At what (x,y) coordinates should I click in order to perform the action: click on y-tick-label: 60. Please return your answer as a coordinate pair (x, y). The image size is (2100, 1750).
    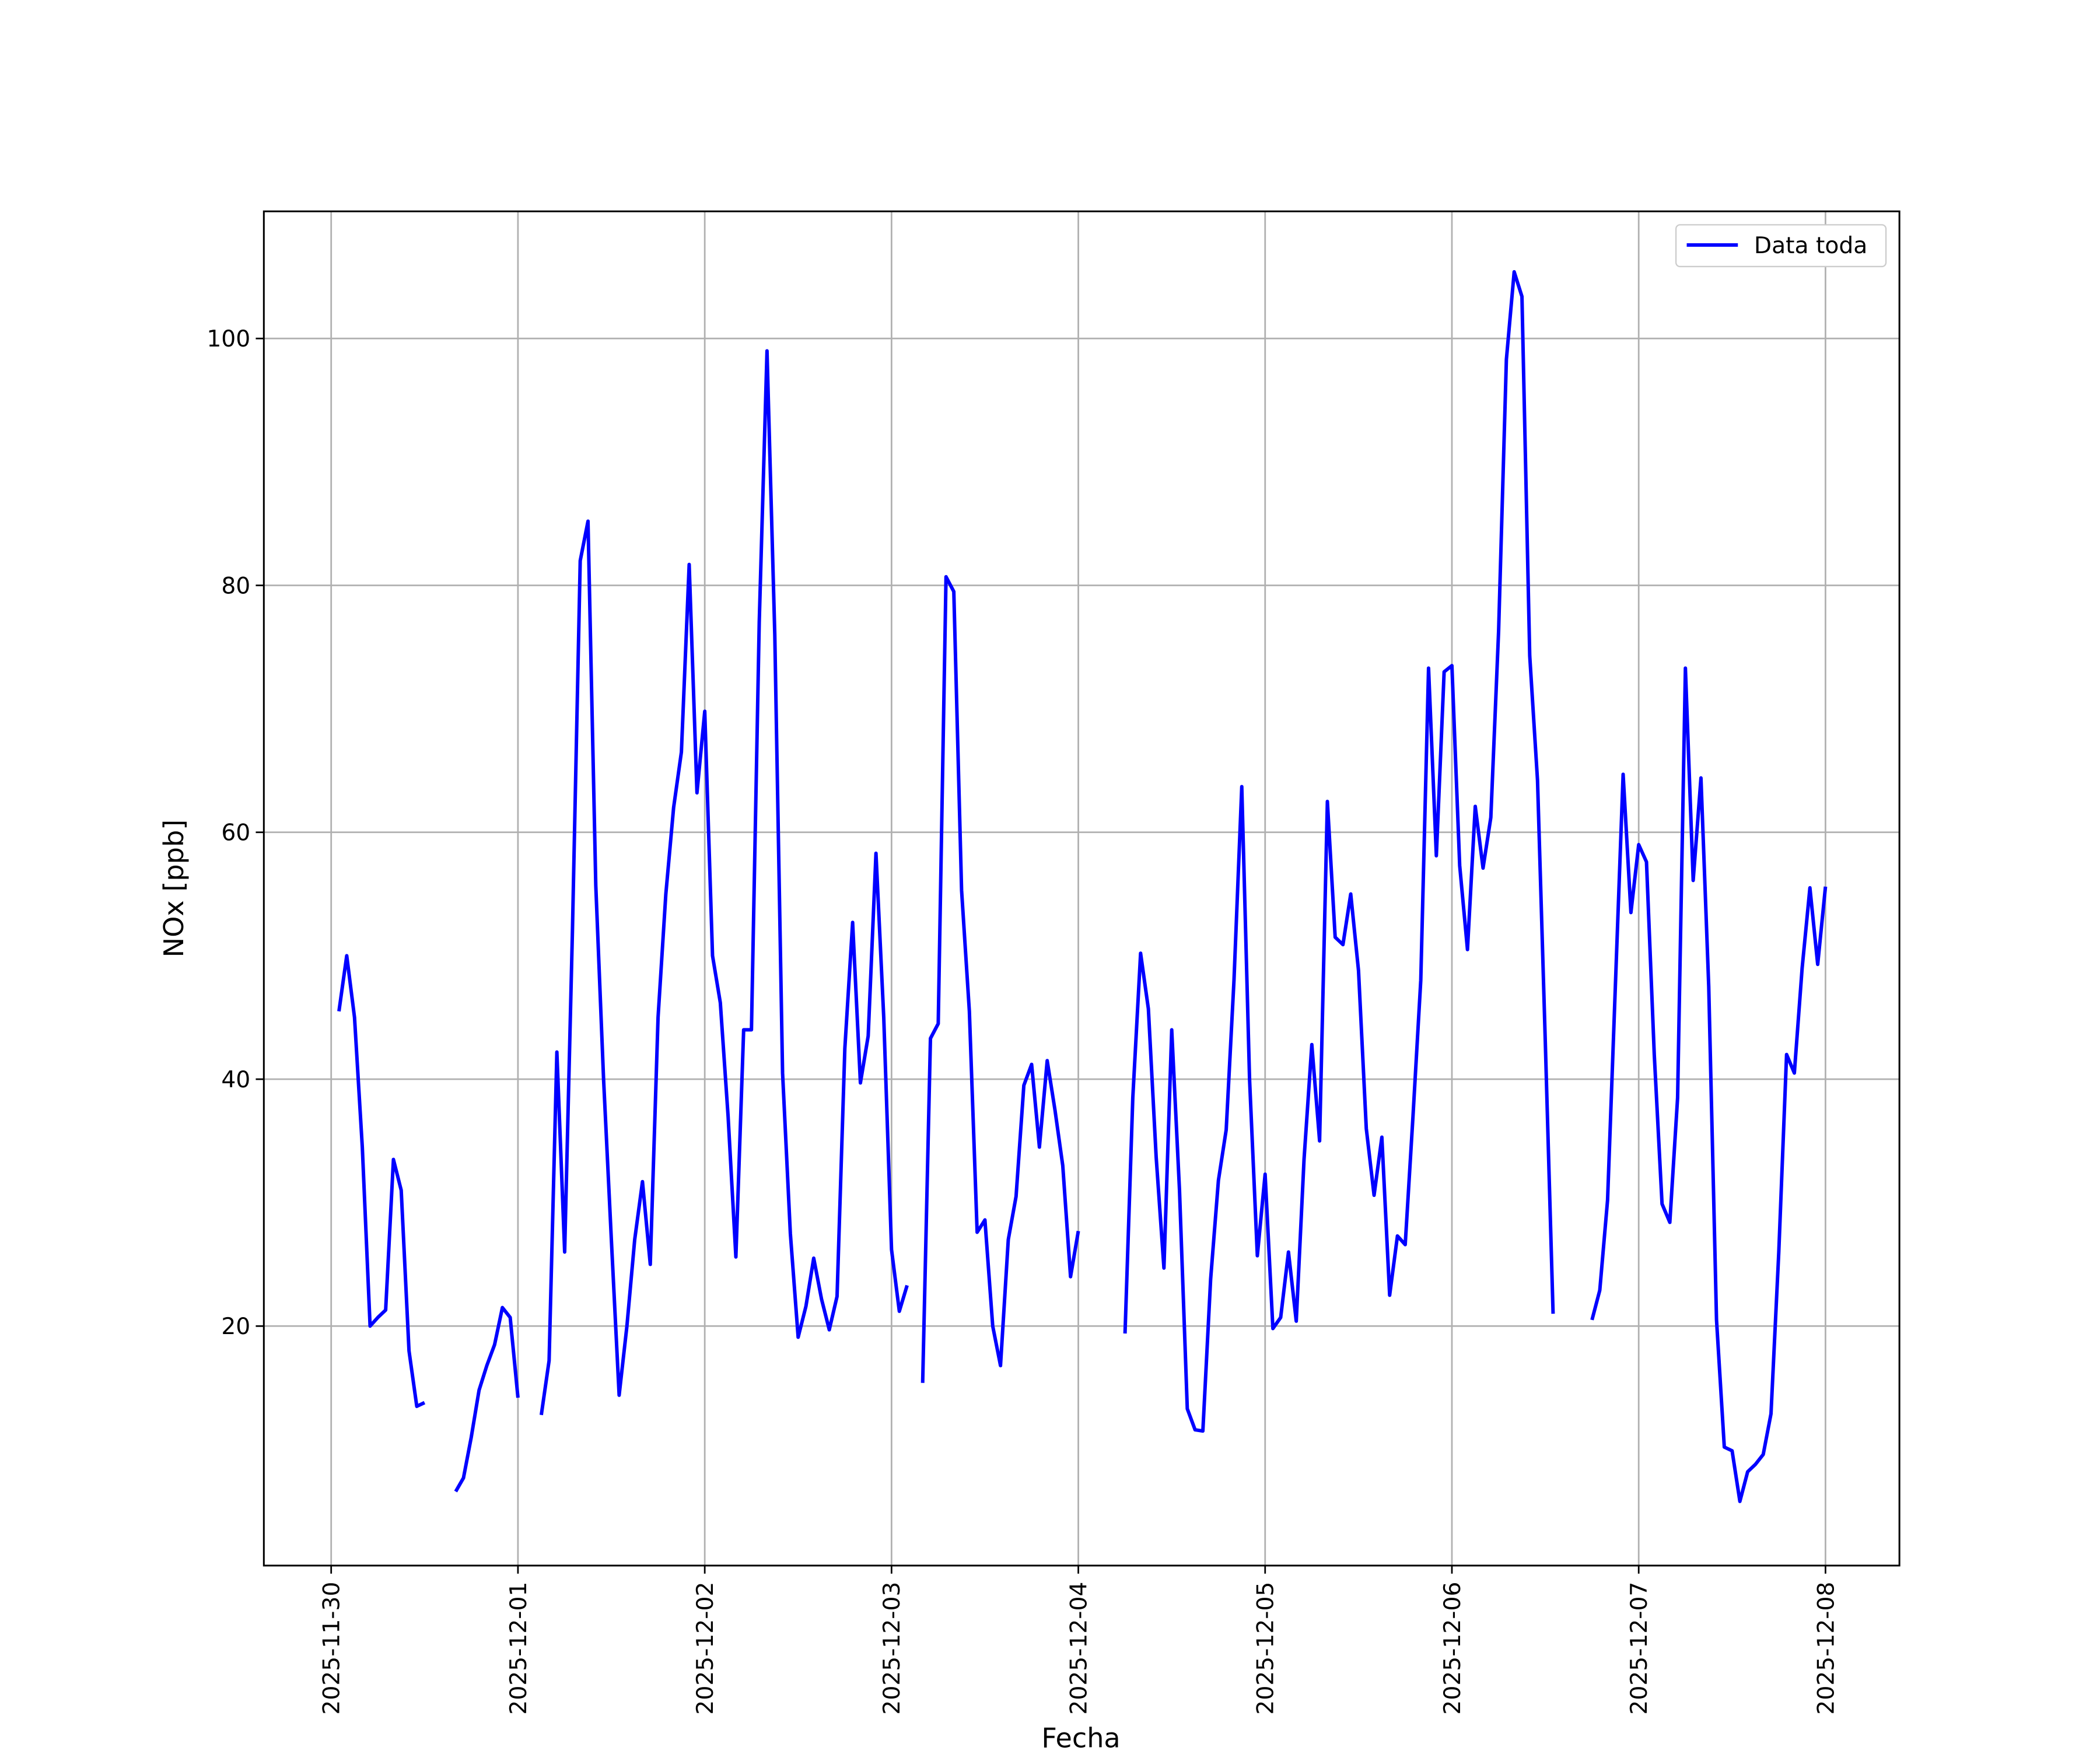
    Looking at the image, I should click on (235, 833).